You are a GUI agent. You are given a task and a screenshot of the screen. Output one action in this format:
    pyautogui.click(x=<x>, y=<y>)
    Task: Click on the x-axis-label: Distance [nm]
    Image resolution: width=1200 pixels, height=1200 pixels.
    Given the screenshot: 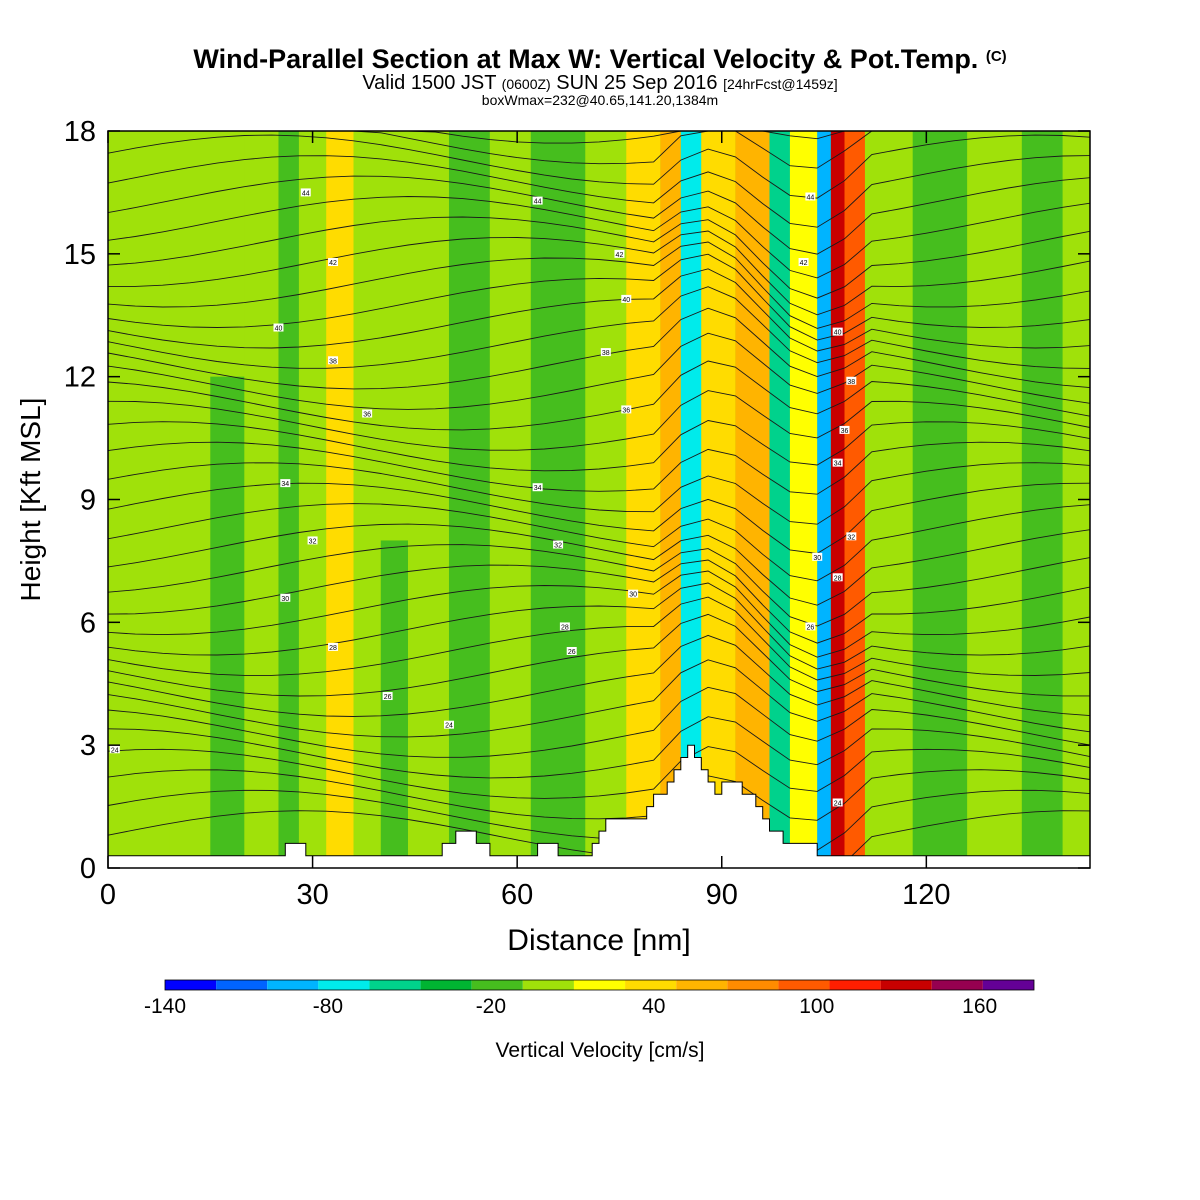 What is the action you would take?
    pyautogui.click(x=598, y=940)
    